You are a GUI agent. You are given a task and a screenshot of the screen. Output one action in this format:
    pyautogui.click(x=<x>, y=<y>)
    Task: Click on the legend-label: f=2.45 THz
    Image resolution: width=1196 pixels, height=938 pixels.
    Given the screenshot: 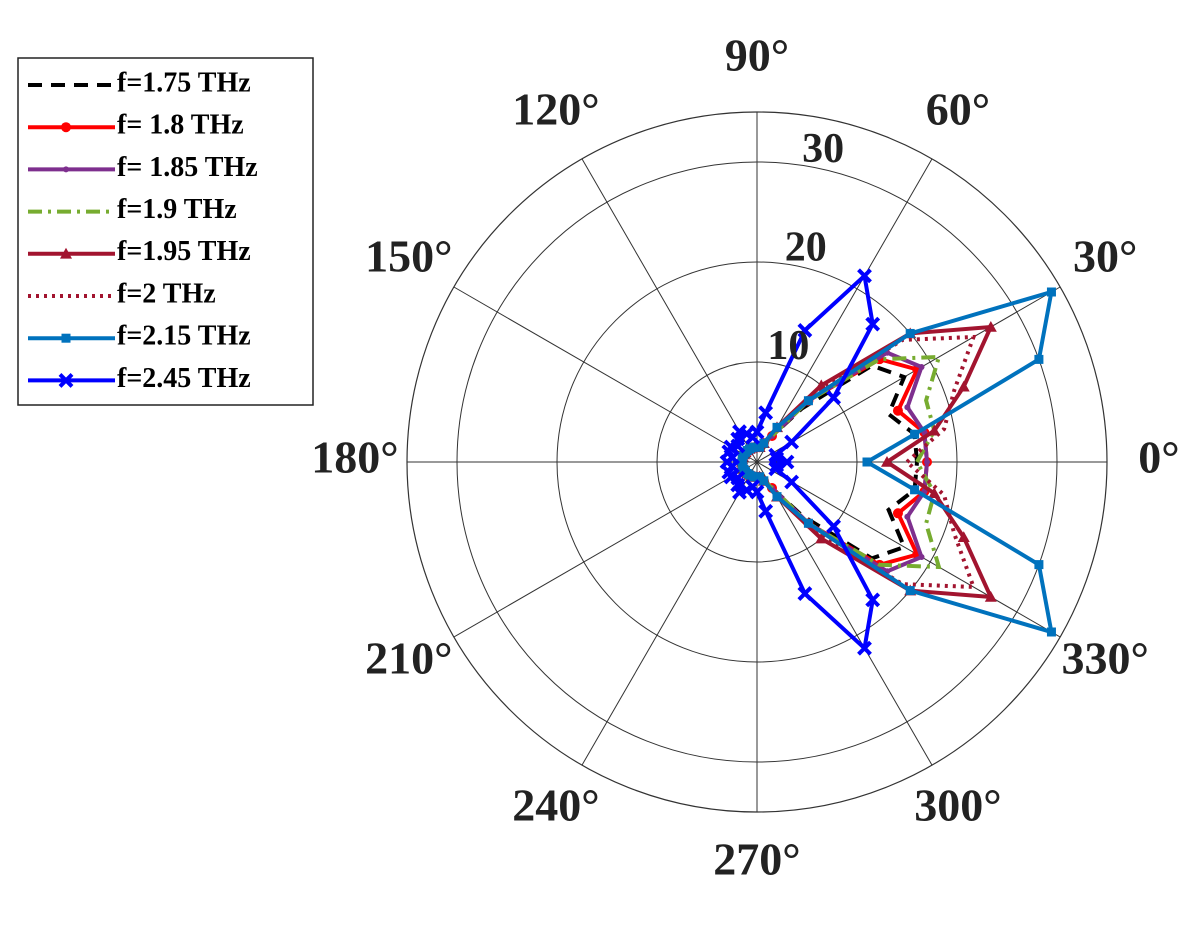 What is the action you would take?
    pyautogui.click(x=184, y=378)
    